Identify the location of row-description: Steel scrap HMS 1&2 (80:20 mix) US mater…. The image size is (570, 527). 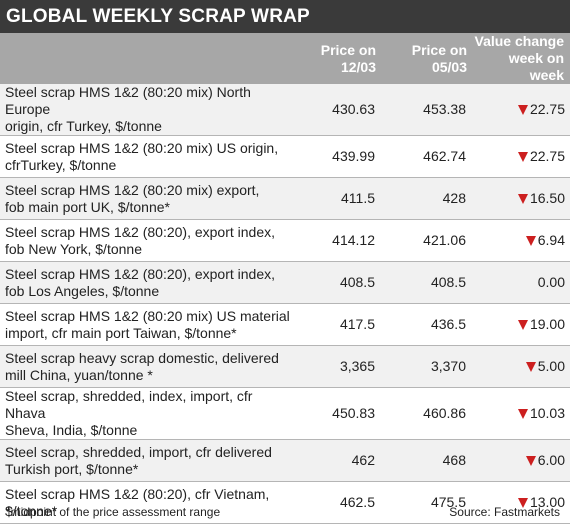
(148, 324).